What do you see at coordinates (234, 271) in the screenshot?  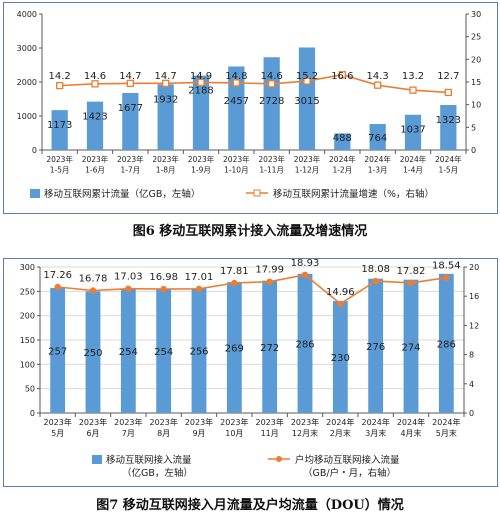 I see `line-value-label: 17.81` at bounding box center [234, 271].